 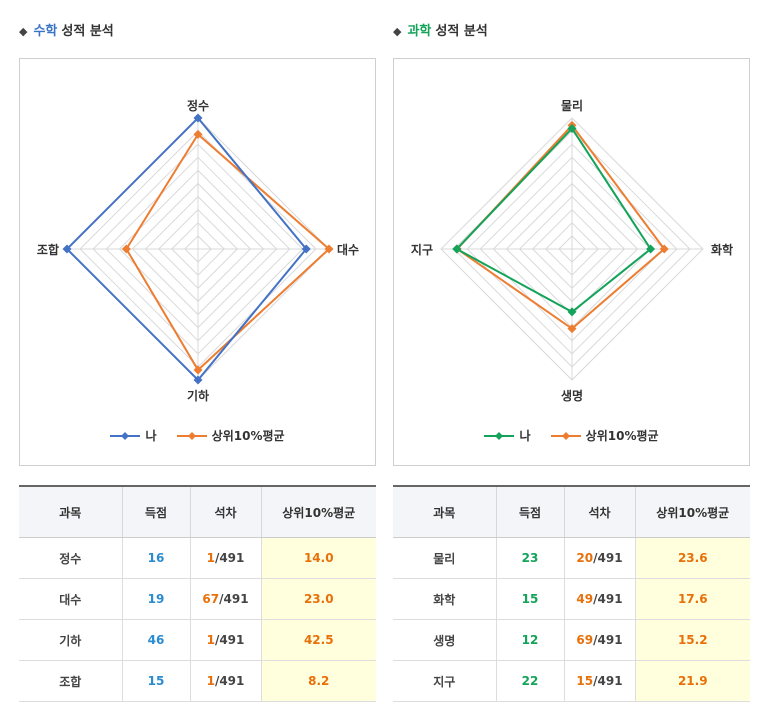 What do you see at coordinates (45, 31) in the screenshot?
I see `title-subject: 수학` at bounding box center [45, 31].